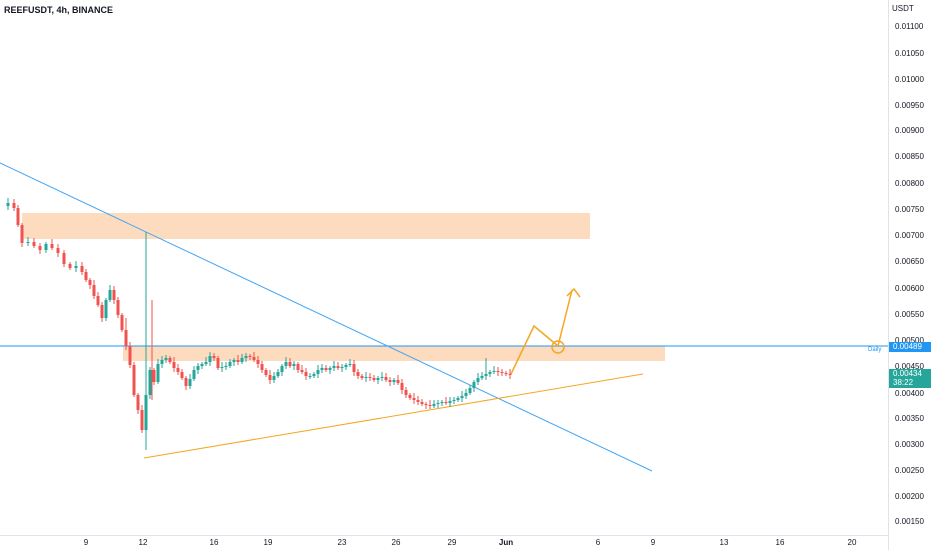  I want to click on price-tick-label: 0.00900, so click(909, 130).